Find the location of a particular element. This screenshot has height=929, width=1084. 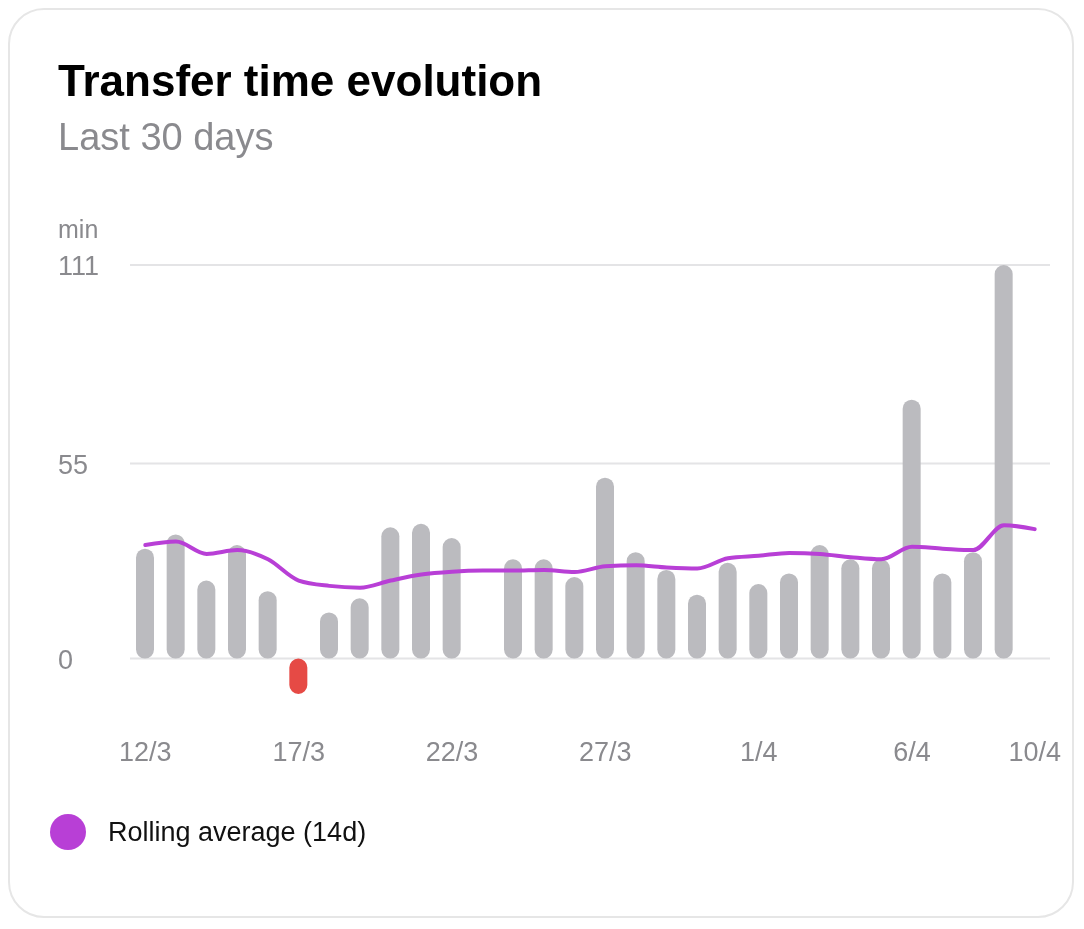

y-axis-title: min is located at coordinates (78, 229).